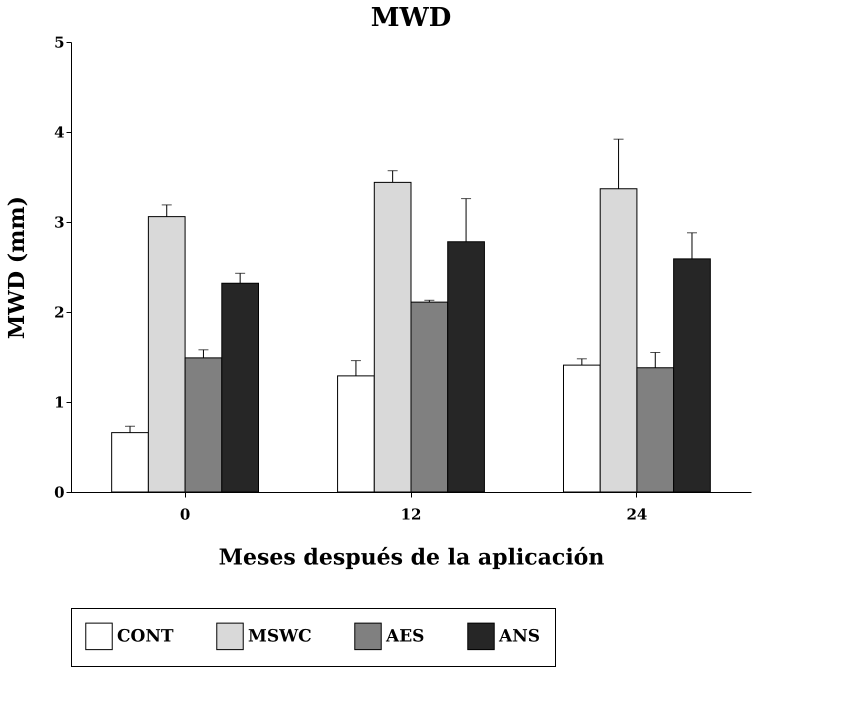  Describe the element at coordinates (280, 636) in the screenshot. I see `legend-label: MSWC` at that location.